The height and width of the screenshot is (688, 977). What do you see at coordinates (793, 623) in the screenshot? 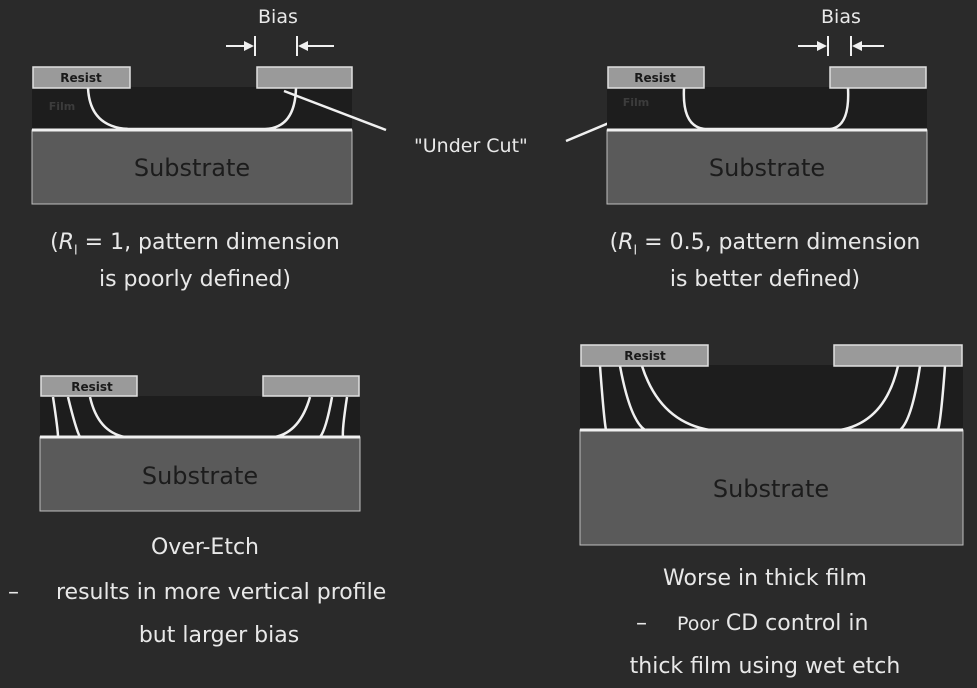
I see `cd-control-text: CD control in` at bounding box center [793, 623].